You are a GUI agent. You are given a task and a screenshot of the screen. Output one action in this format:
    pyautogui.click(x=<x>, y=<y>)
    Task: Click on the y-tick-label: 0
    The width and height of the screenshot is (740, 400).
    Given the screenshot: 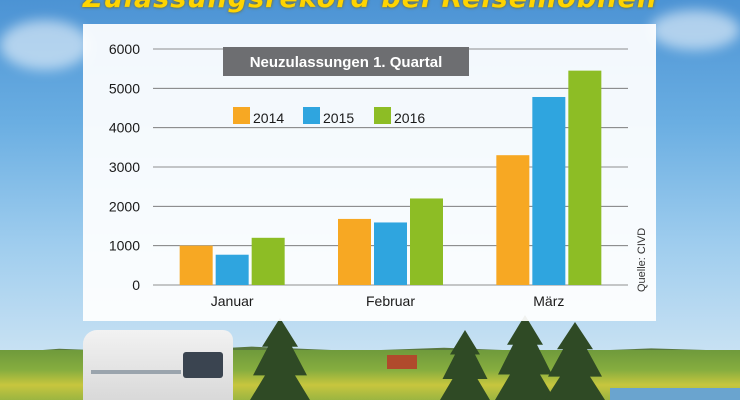 What is the action you would take?
    pyautogui.click(x=136, y=285)
    